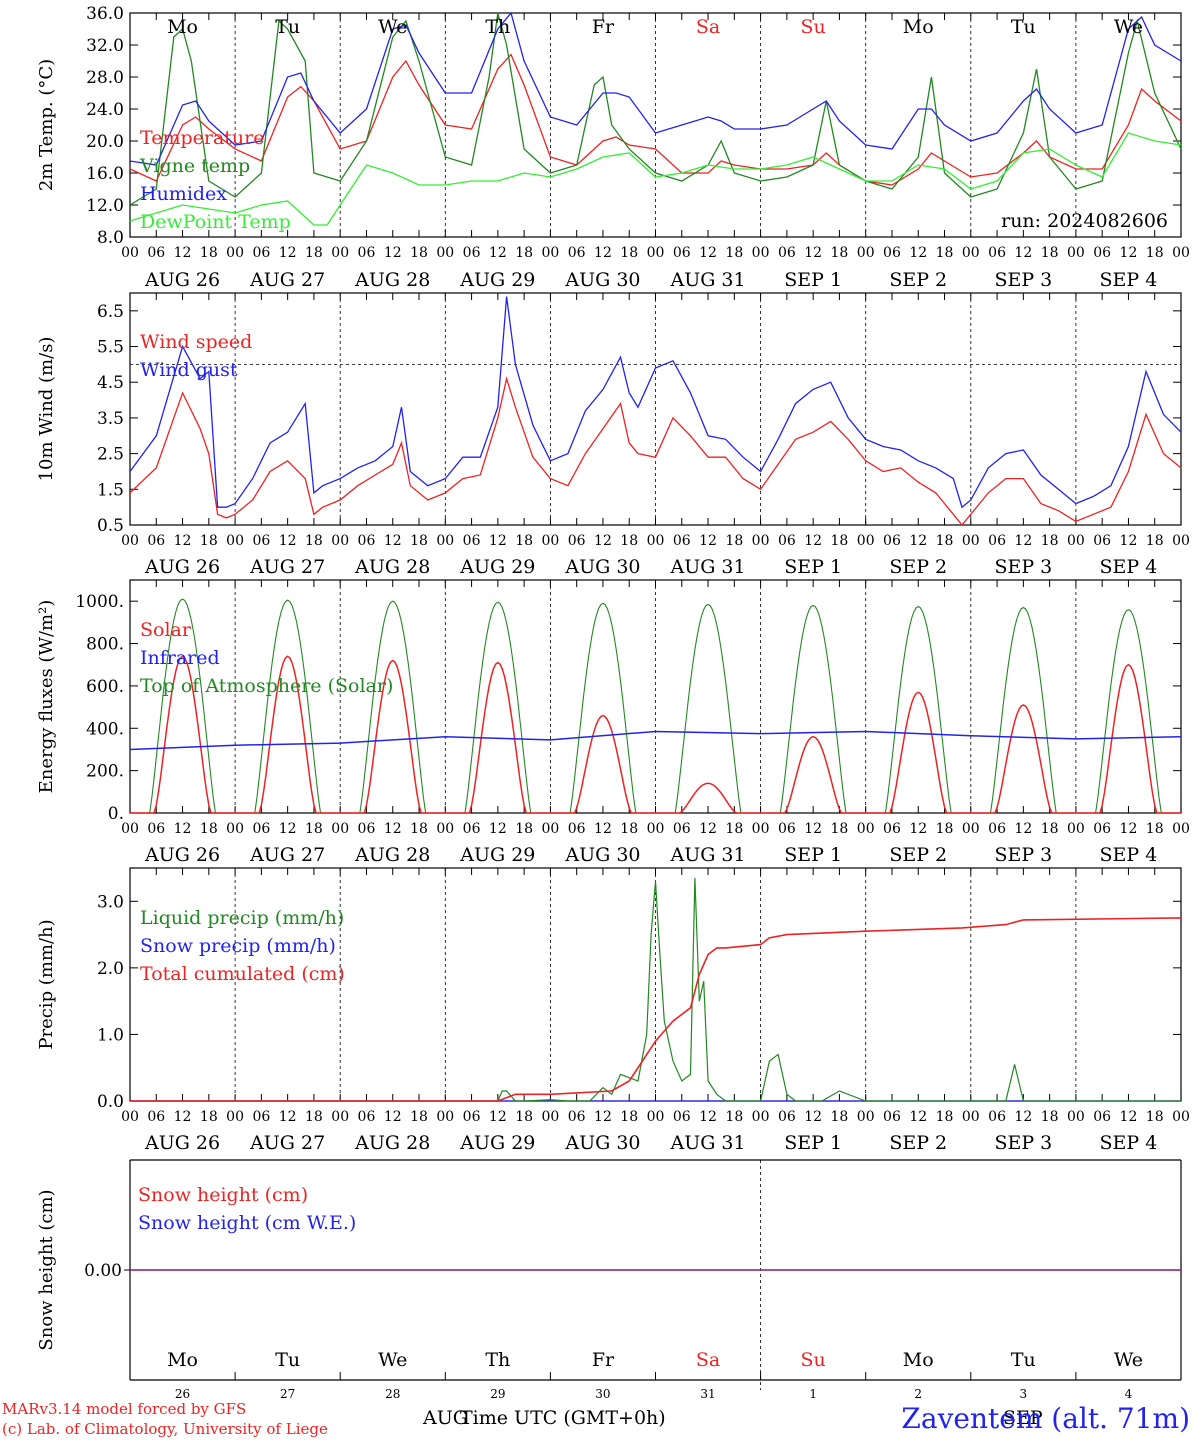  What do you see at coordinates (655, 734) in the screenshot?
I see `series-line-solar` at bounding box center [655, 734].